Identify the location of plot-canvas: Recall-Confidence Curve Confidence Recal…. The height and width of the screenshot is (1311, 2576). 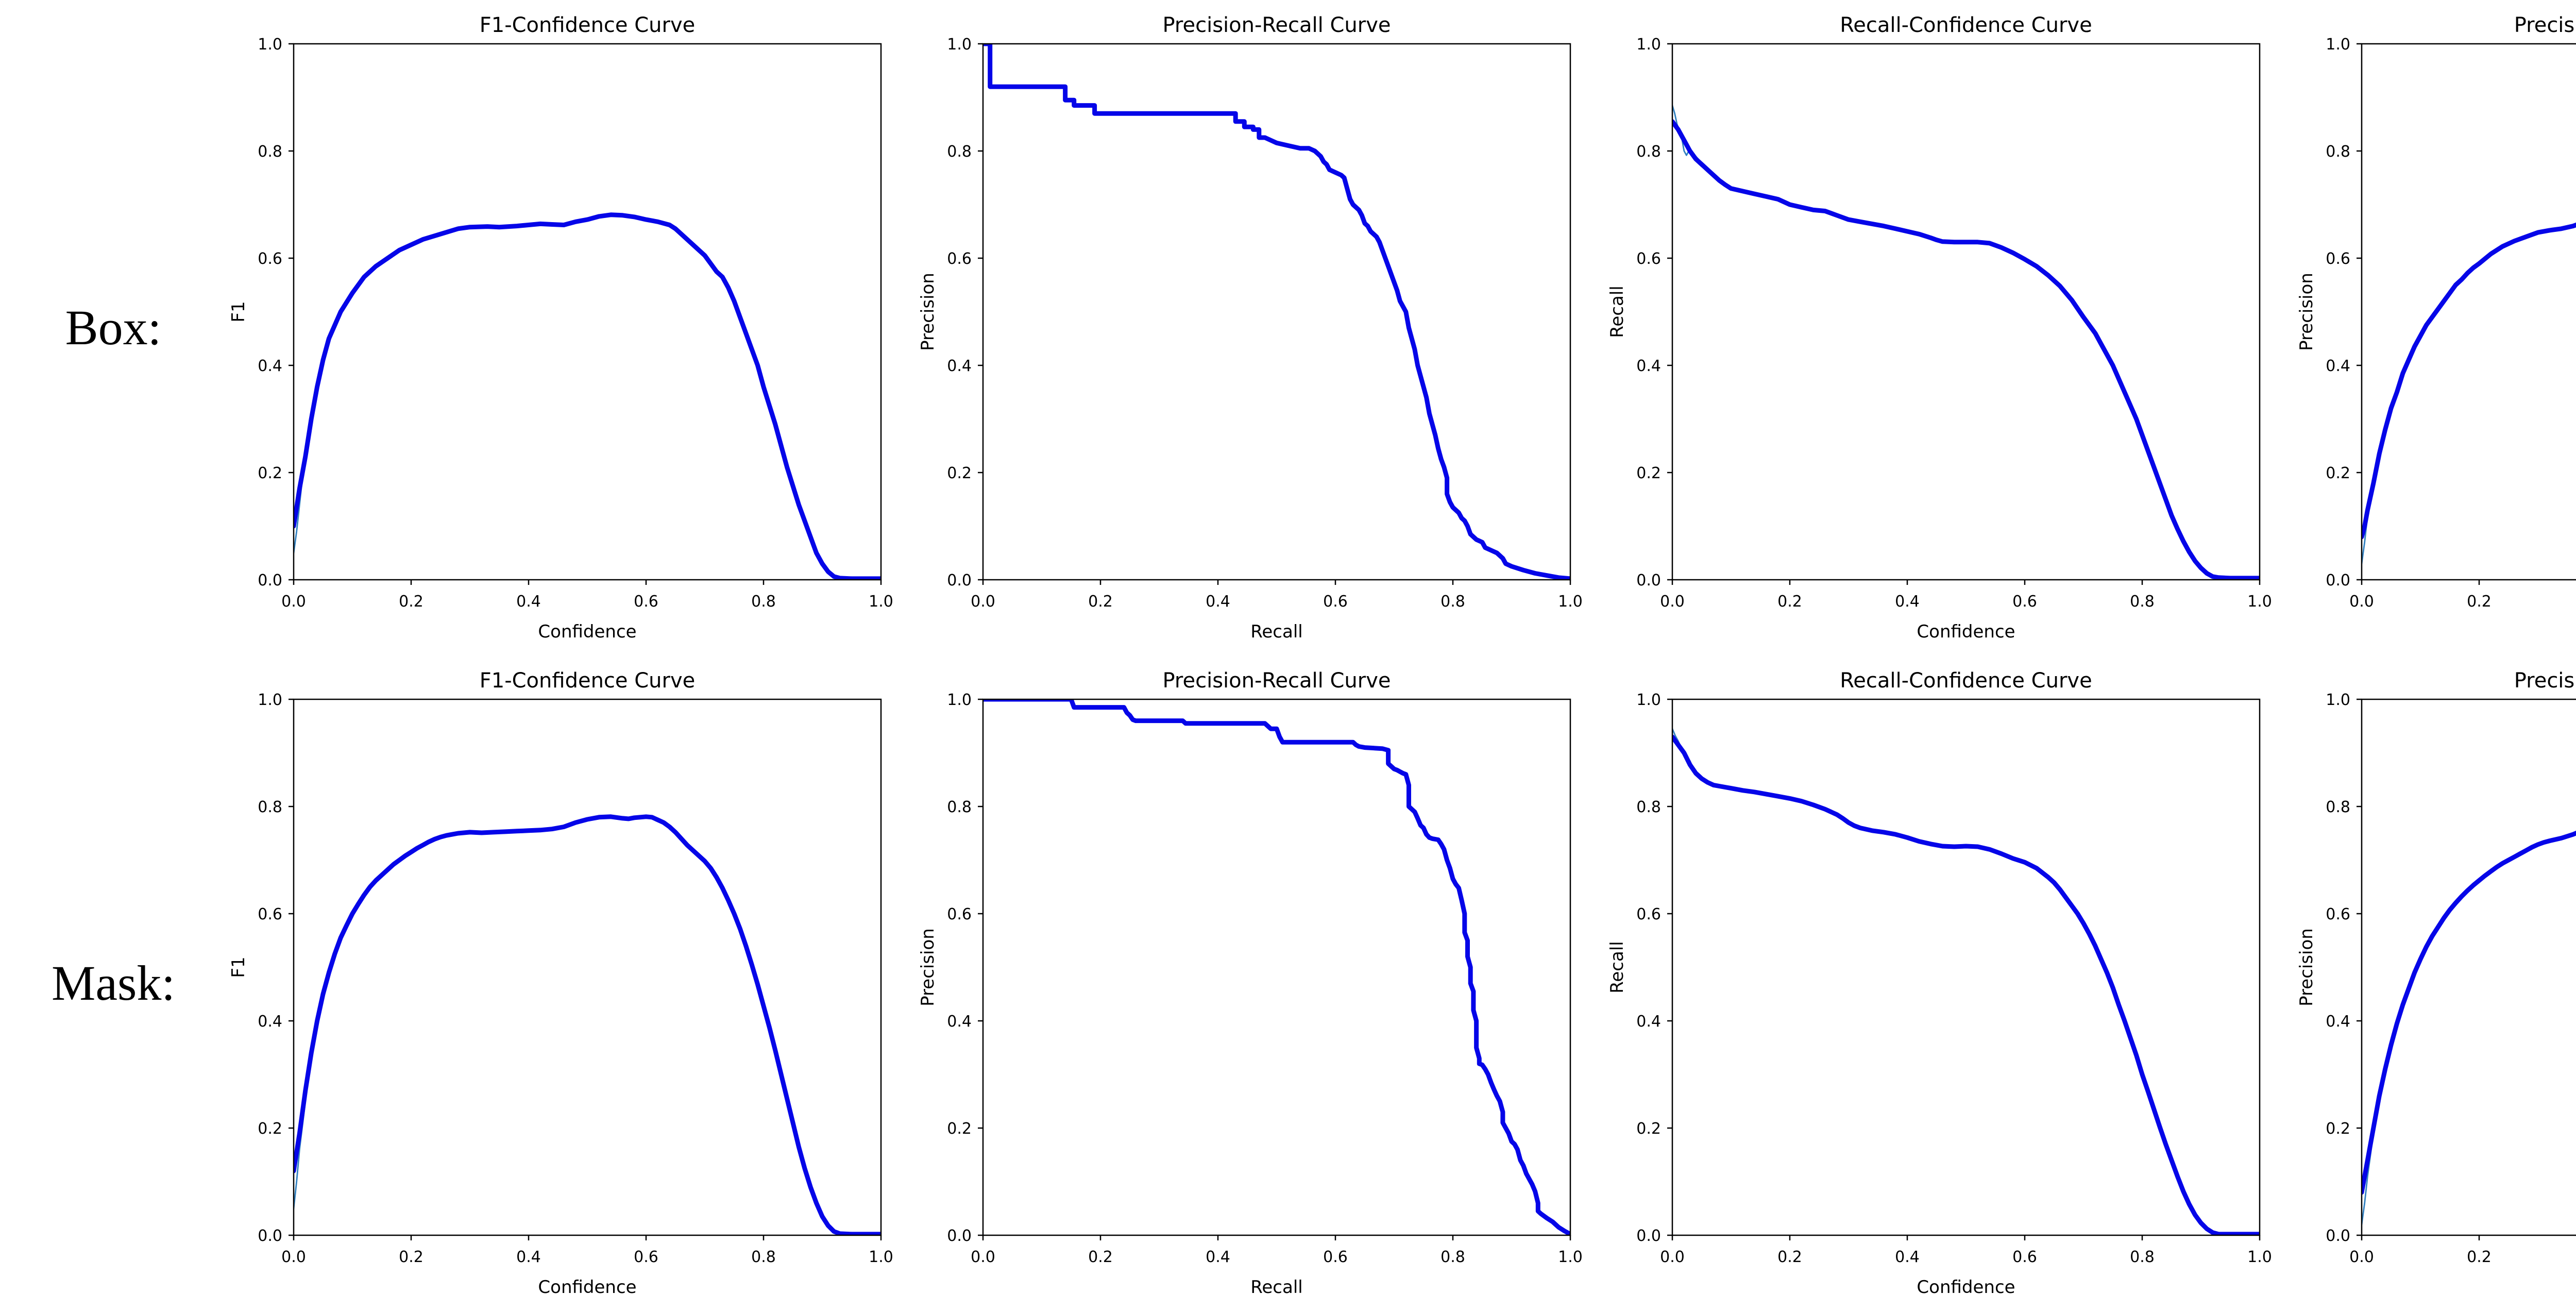
(1939, 983).